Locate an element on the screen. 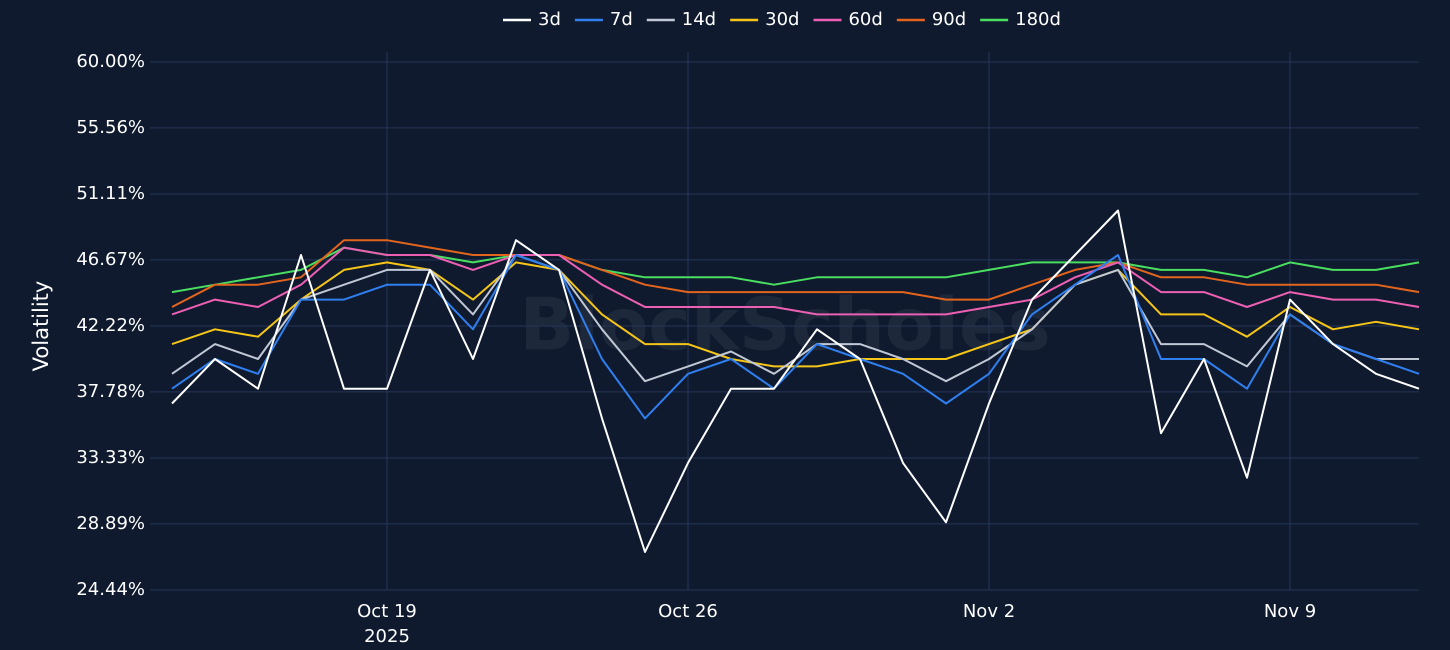 The image size is (1450, 650). legend-label: 3d is located at coordinates (549, 19).